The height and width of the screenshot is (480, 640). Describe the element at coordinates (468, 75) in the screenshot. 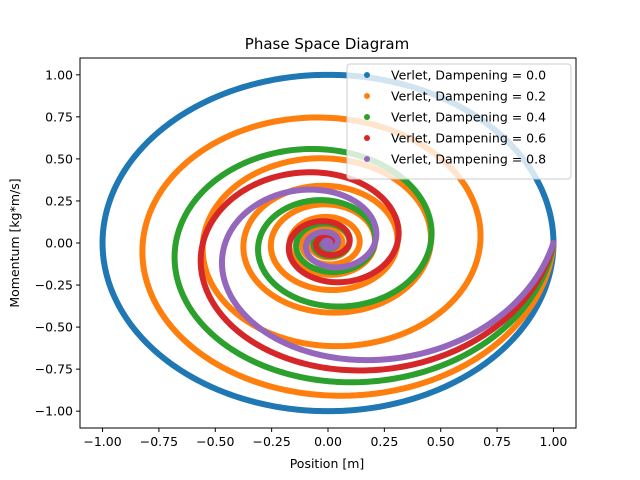

I see `legend-entry-label: Verlet, Dampening = 0.0` at that location.